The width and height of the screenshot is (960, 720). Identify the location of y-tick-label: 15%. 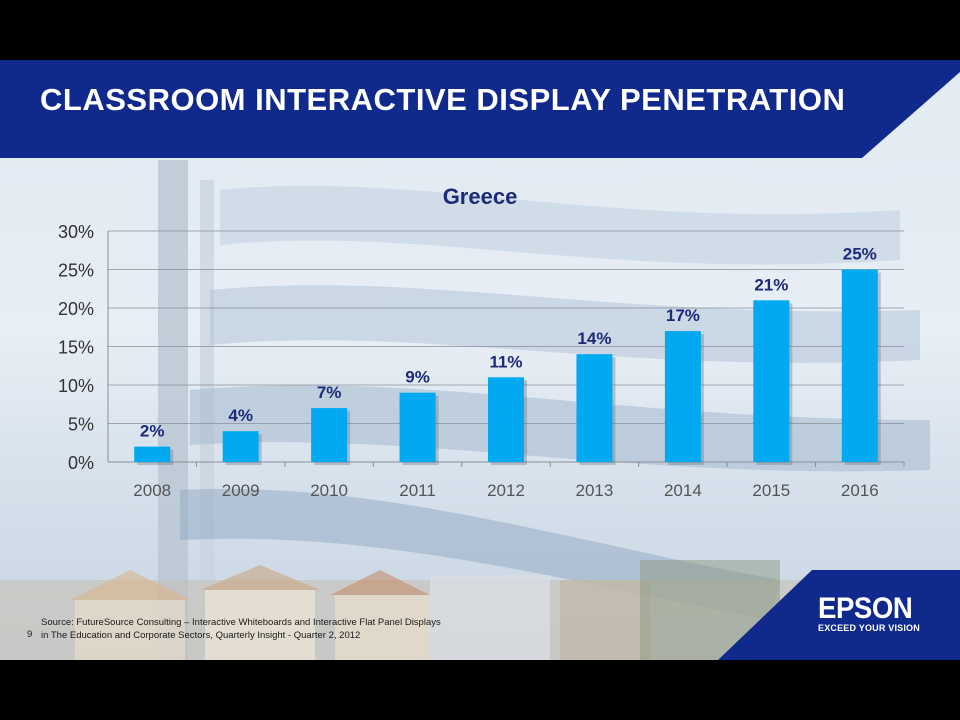
(76, 348).